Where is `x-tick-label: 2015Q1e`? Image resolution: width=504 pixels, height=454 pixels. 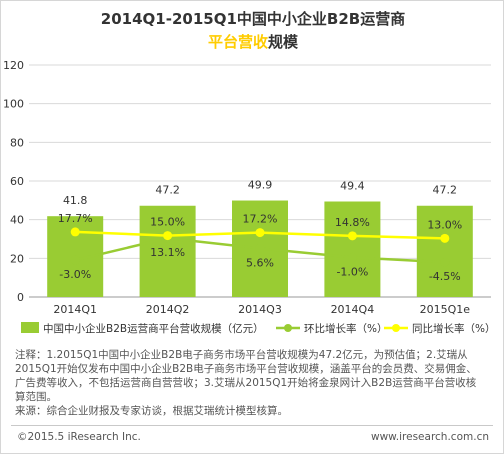 x-tick-label: 2015Q1e is located at coordinates (445, 309).